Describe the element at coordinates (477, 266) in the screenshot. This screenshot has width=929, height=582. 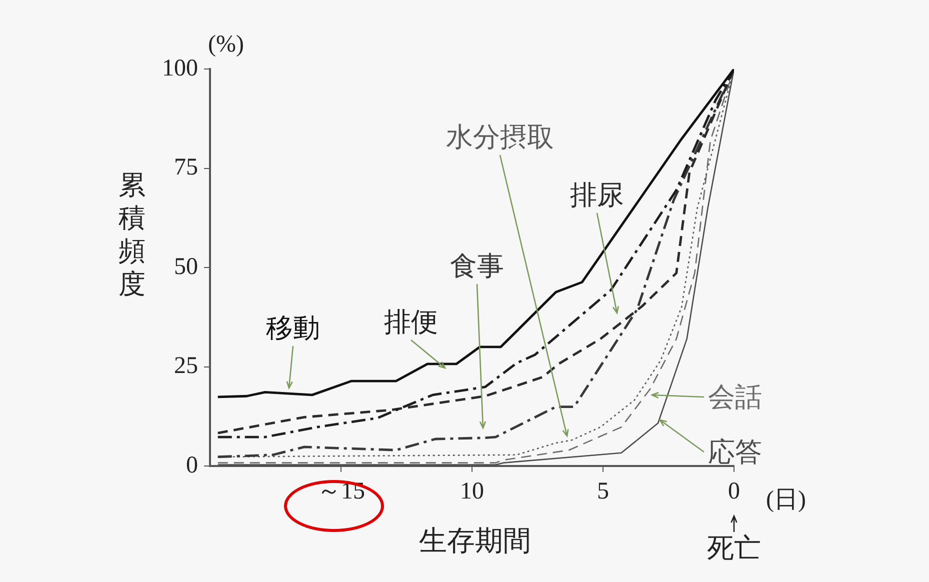
I see `text: 食事` at that location.